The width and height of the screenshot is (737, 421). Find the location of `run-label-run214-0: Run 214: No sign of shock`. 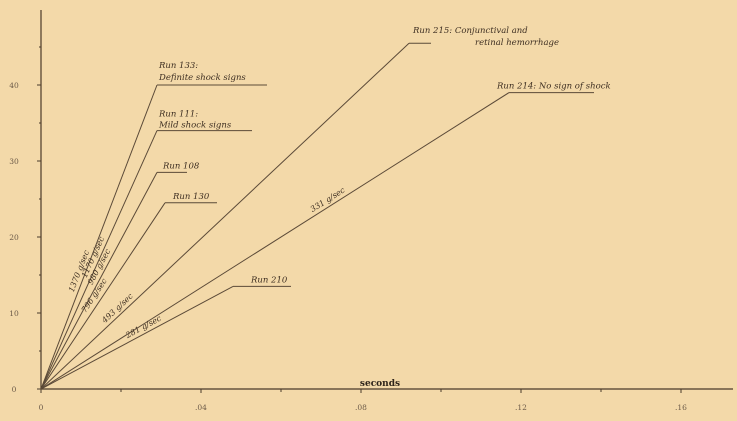

run-label-run214-0: Run 214: No sign of shock is located at coordinates (553, 87).